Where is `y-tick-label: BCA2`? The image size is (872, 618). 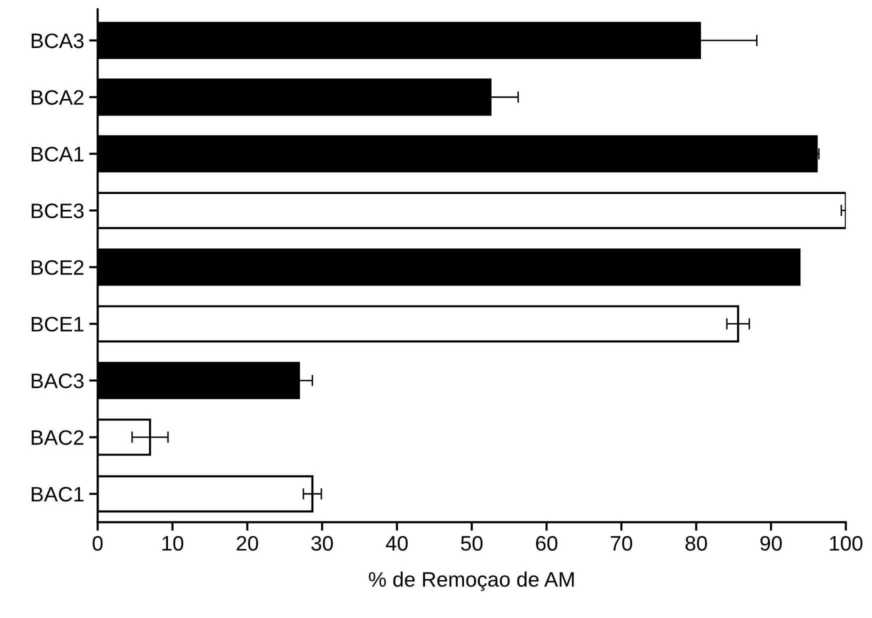
y-tick-label: BCA2 is located at coordinates (58, 97).